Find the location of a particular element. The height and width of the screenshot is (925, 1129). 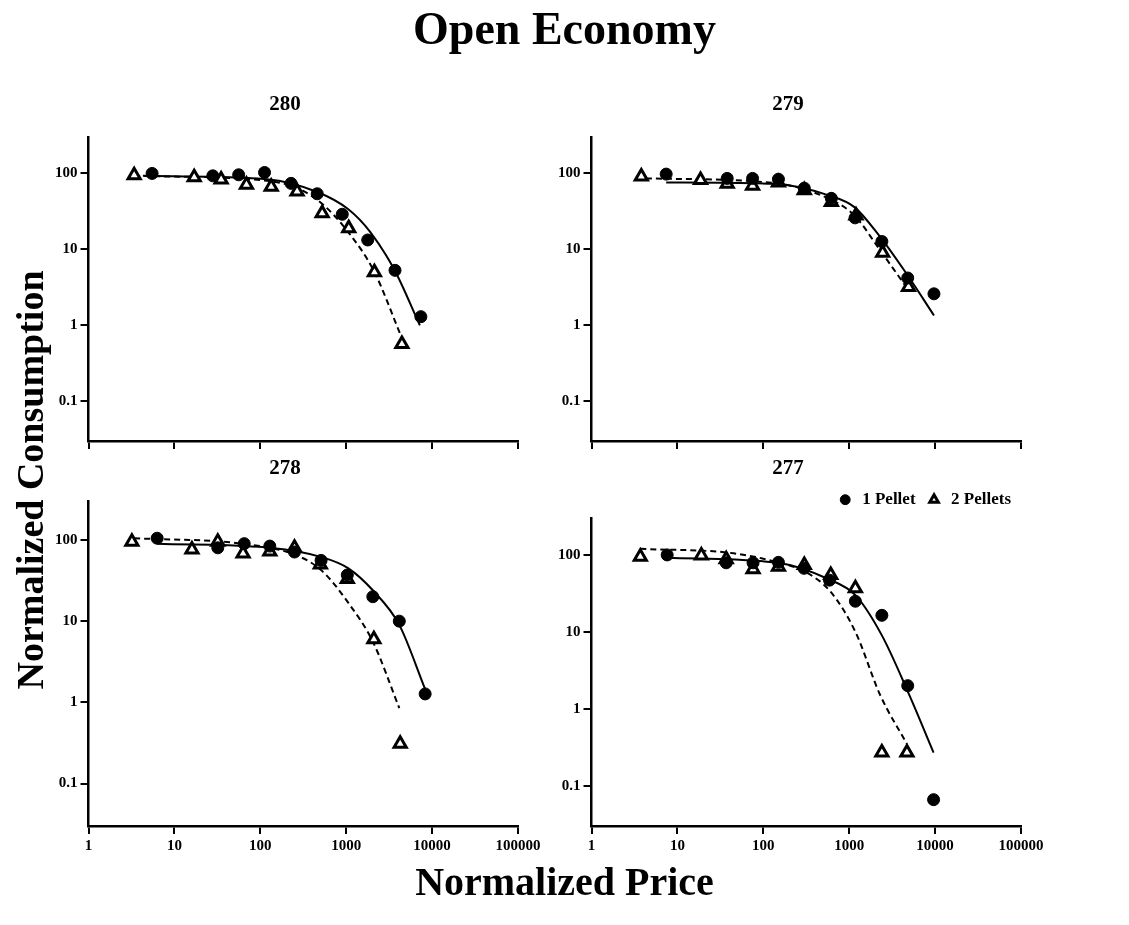

text: Normalized Price is located at coordinates (564, 881).